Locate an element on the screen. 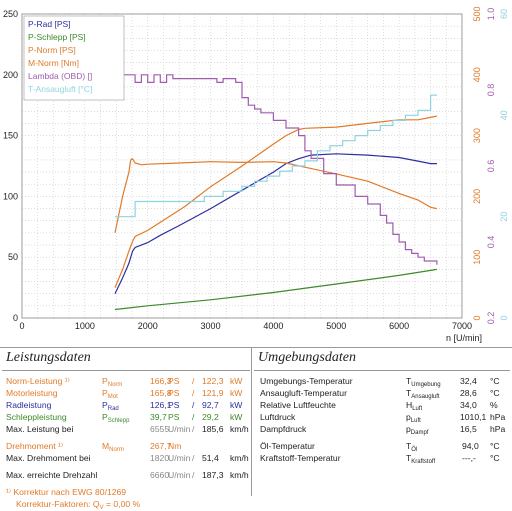  y-temp-tick-label: 20 is located at coordinates (504, 217).